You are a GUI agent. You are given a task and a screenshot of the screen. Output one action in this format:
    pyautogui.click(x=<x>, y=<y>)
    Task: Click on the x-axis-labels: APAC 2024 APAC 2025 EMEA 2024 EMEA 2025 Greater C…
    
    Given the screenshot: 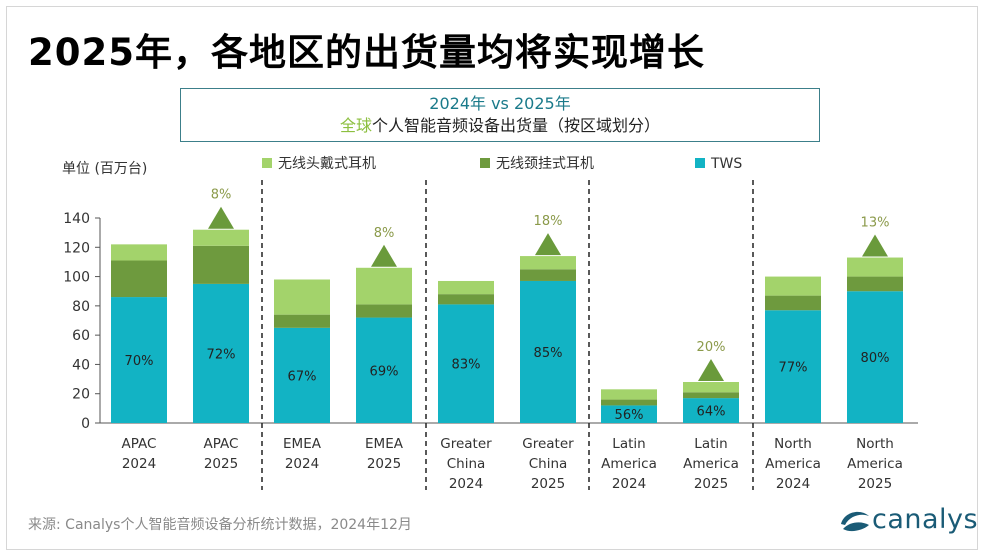 What is the action you would take?
    pyautogui.click(x=512, y=464)
    